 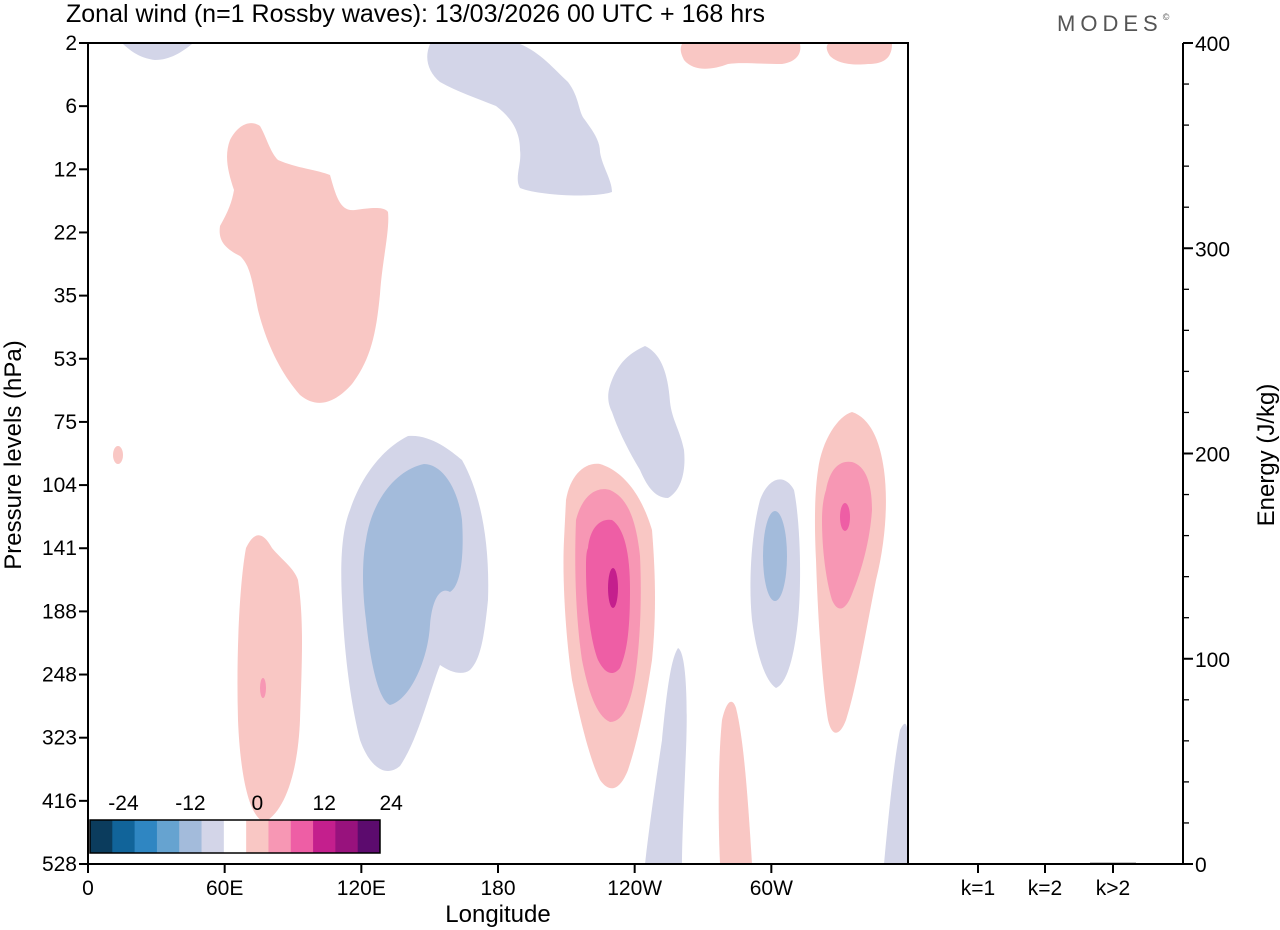 I want to click on anomaly-blob-neg2-right, so click(x=775, y=556).